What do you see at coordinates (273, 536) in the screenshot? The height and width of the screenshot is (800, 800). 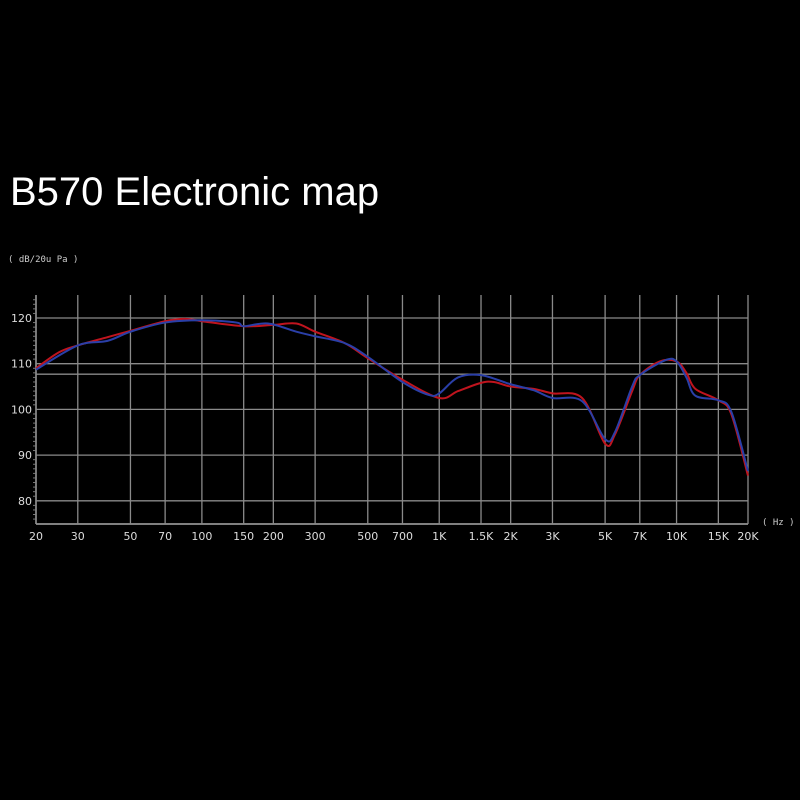 I see `x-tick-label: 200` at bounding box center [273, 536].